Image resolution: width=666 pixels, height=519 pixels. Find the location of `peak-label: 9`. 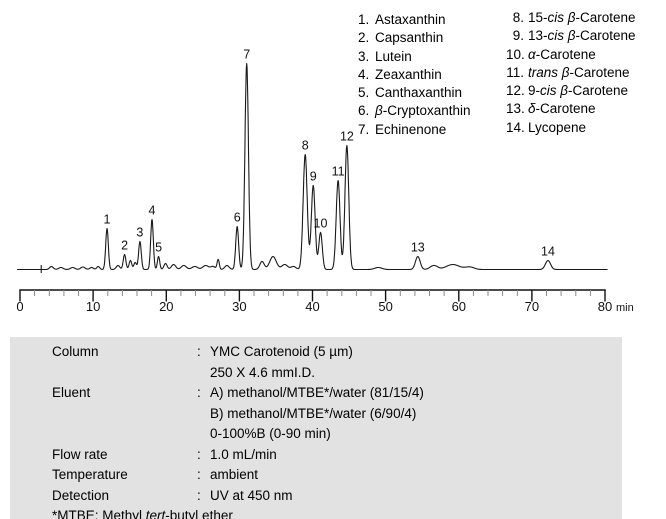

peak-label: 9 is located at coordinates (313, 177).